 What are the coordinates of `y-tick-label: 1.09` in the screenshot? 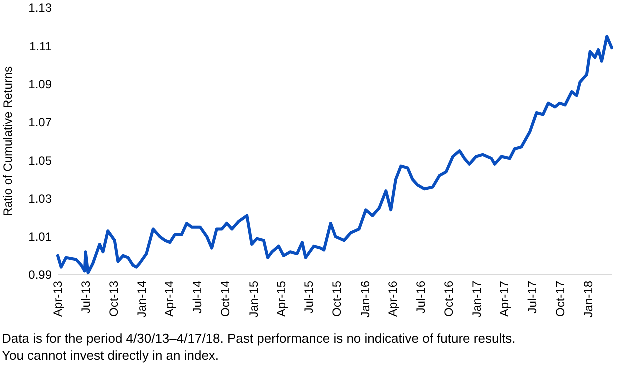 It's located at (40, 84).